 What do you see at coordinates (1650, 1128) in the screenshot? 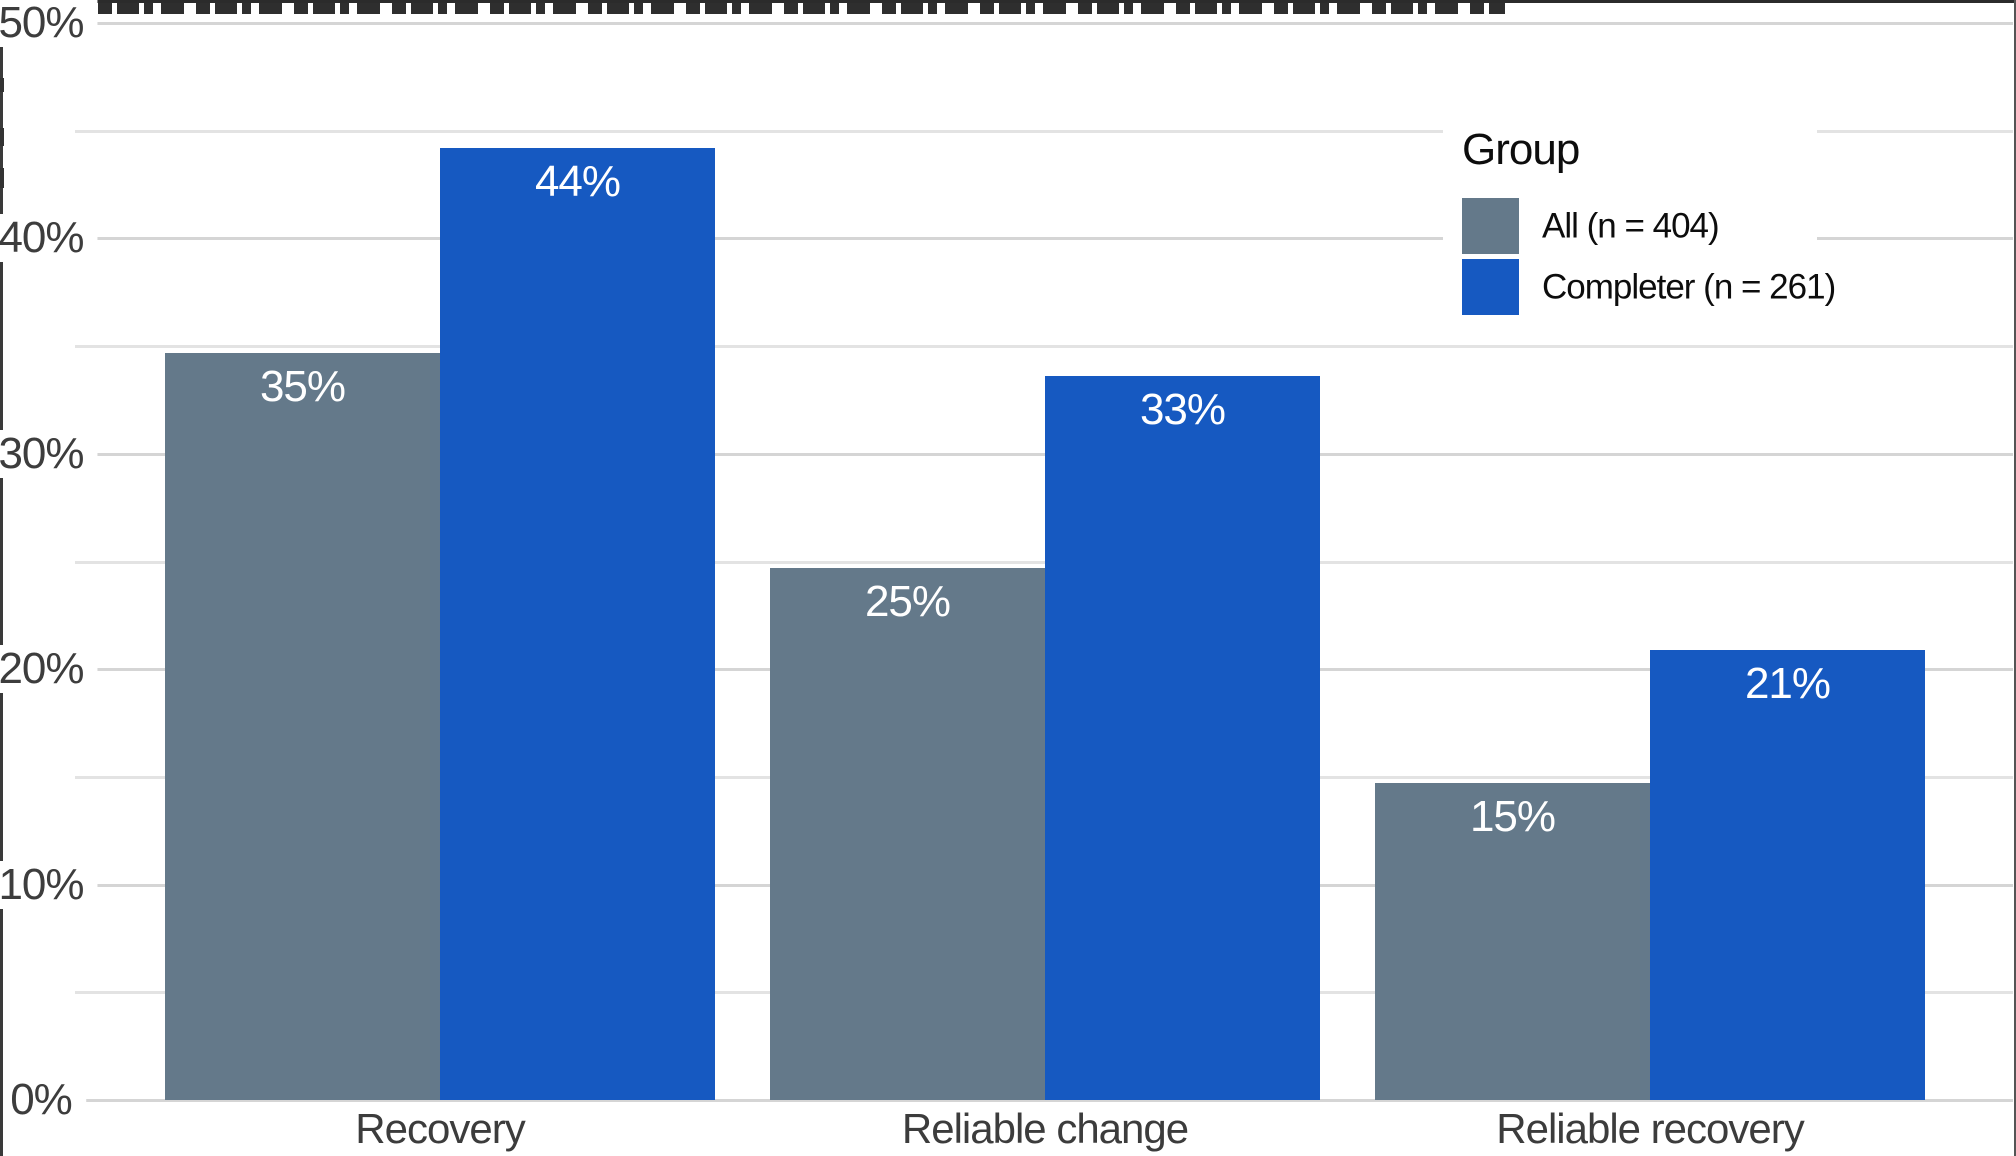
I see `category-label: Reliable recovery` at bounding box center [1650, 1128].